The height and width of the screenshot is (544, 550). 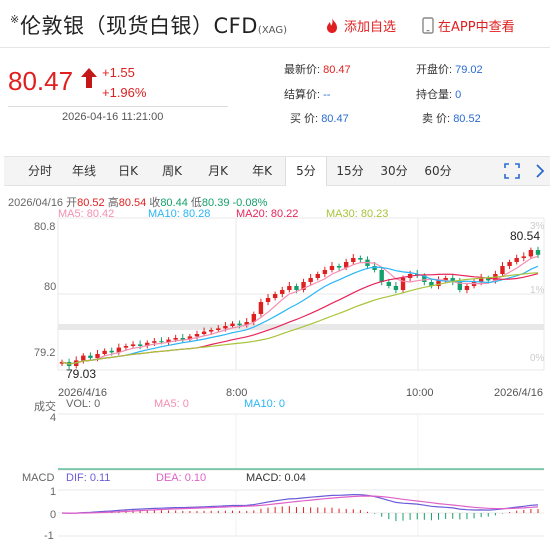 I want to click on macd-pane, so click(x=300, y=507).